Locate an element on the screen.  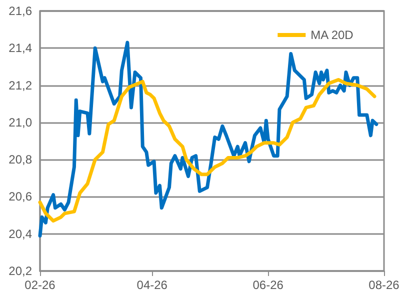
x-tick-label: 06-26 is located at coordinates (268, 285).